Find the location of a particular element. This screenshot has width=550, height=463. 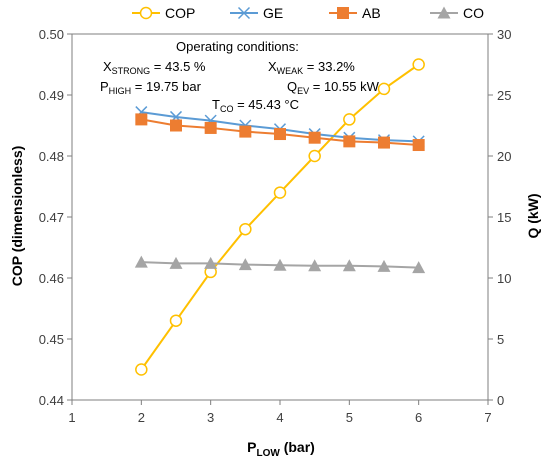

x-tick-label: 6 is located at coordinates (418, 417).